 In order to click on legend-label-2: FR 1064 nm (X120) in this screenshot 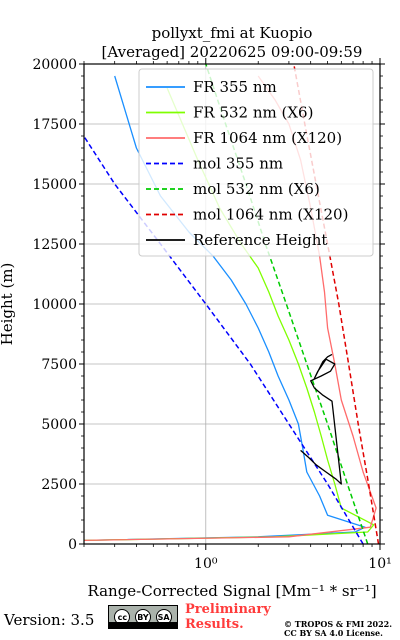, I will do `click(267, 138)`.